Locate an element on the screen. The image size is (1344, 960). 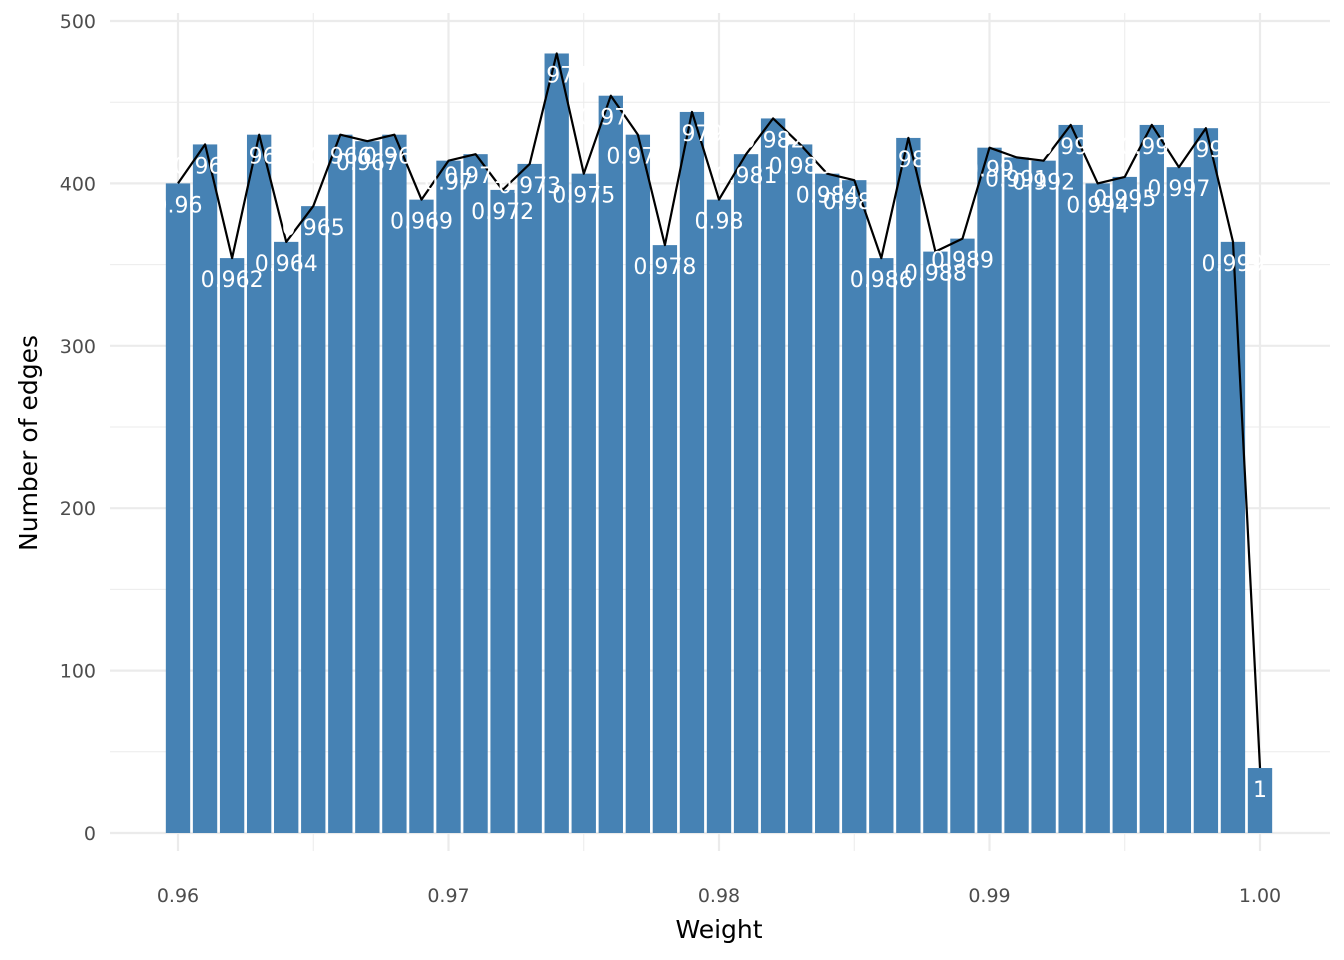
x-tick-label: 0.96 is located at coordinates (178, 896).